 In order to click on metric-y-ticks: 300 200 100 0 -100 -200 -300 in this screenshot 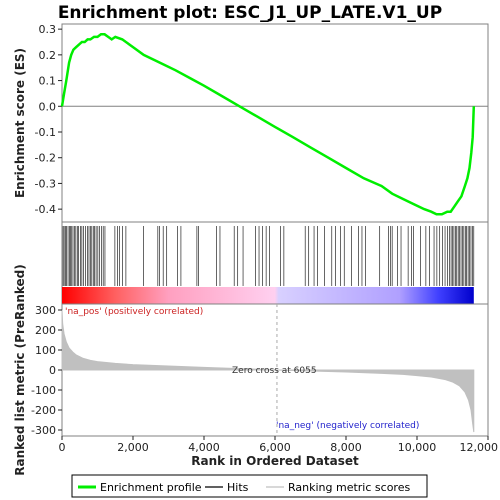, I will do `click(46, 370)`.